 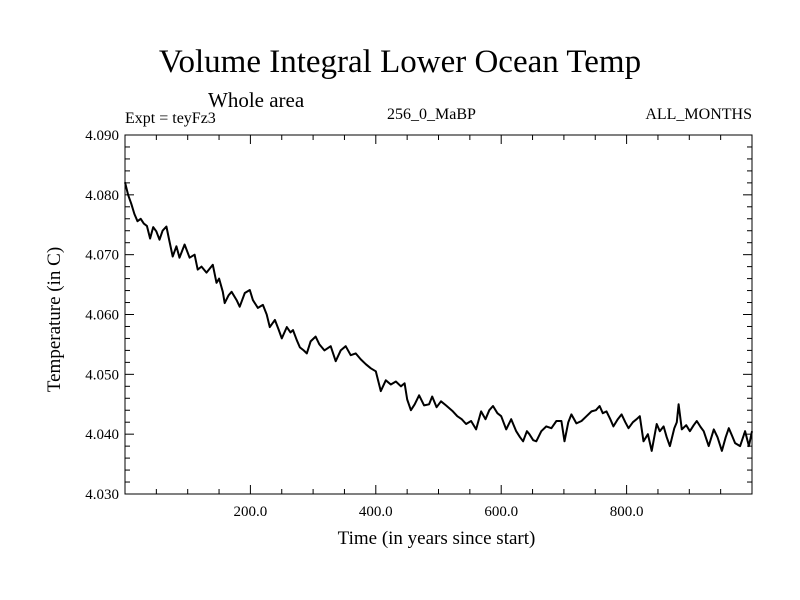 What do you see at coordinates (501, 512) in the screenshot?
I see `x-tick-label: 600.0` at bounding box center [501, 512].